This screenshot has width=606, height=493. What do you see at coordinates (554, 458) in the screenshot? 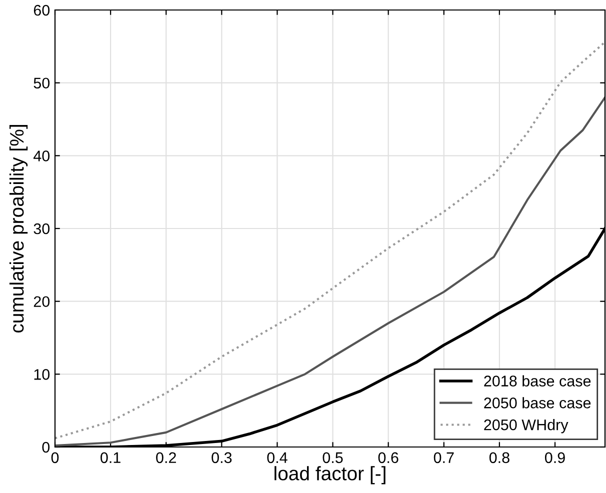
I see `x-tick-label: 0.9` at bounding box center [554, 458].